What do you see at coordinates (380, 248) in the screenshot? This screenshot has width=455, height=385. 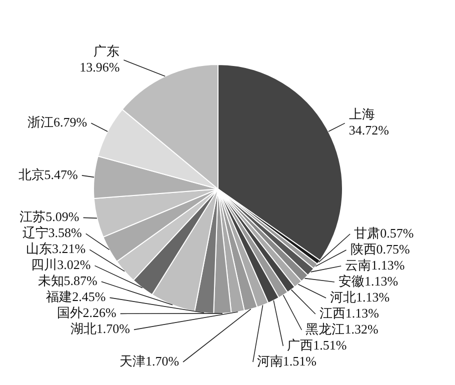 I see `slice-label: 陕西0.75%` at bounding box center [380, 248].